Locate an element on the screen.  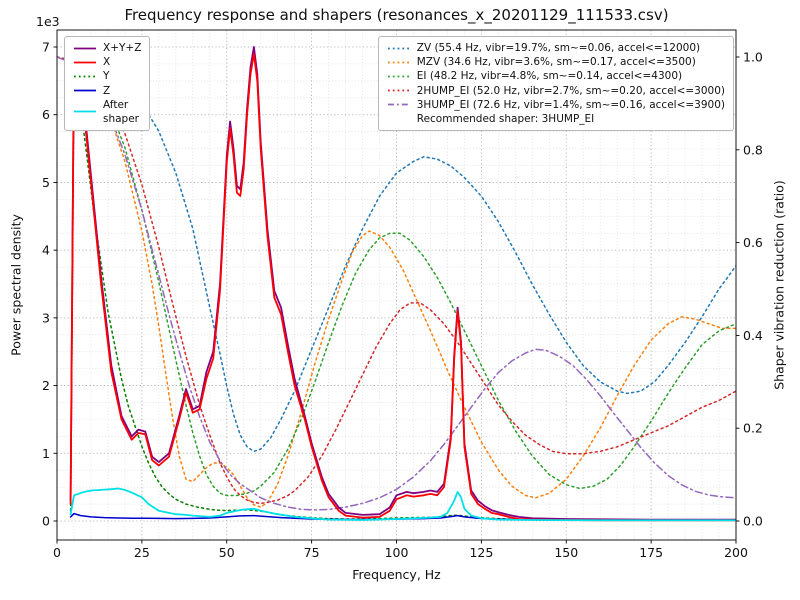
x-tick-label: 175 is located at coordinates (651, 552).